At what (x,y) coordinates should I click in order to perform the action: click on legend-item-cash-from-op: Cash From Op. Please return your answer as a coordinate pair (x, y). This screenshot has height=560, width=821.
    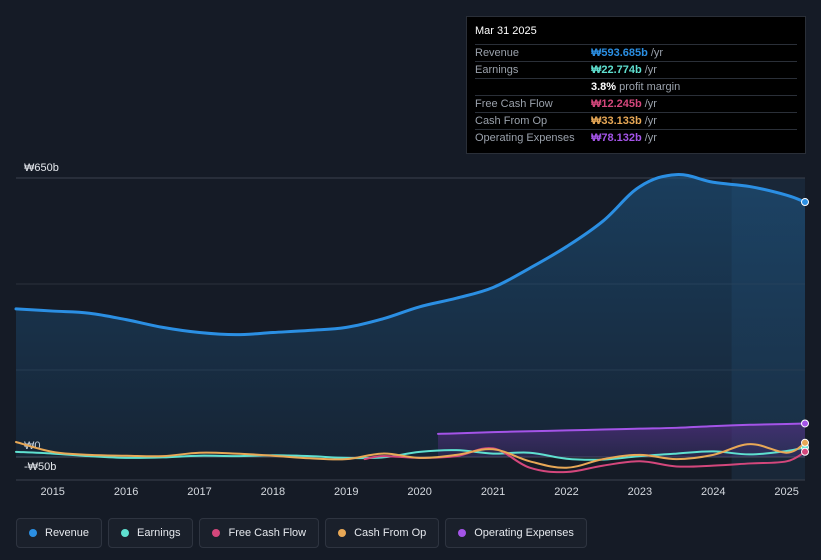
    Looking at the image, I should click on (382, 533).